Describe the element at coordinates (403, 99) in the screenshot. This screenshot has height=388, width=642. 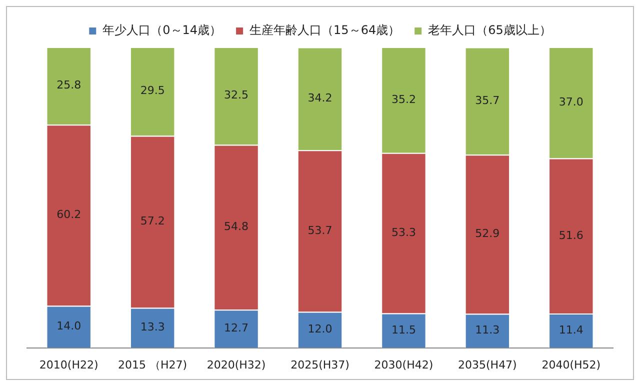
I see `data-label: 35.2` at that location.